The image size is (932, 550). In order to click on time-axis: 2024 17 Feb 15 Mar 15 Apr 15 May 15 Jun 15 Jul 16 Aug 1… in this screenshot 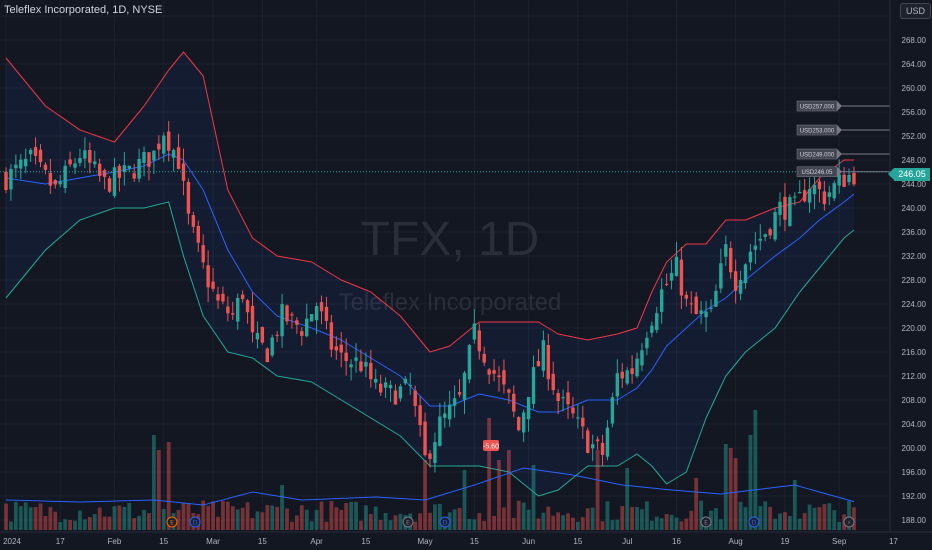, I will do `click(466, 538)`.